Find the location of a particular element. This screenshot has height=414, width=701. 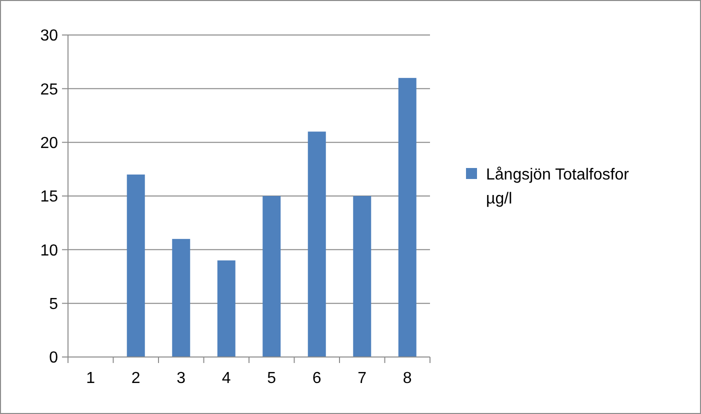

x-tick-label: 7 is located at coordinates (362, 378).